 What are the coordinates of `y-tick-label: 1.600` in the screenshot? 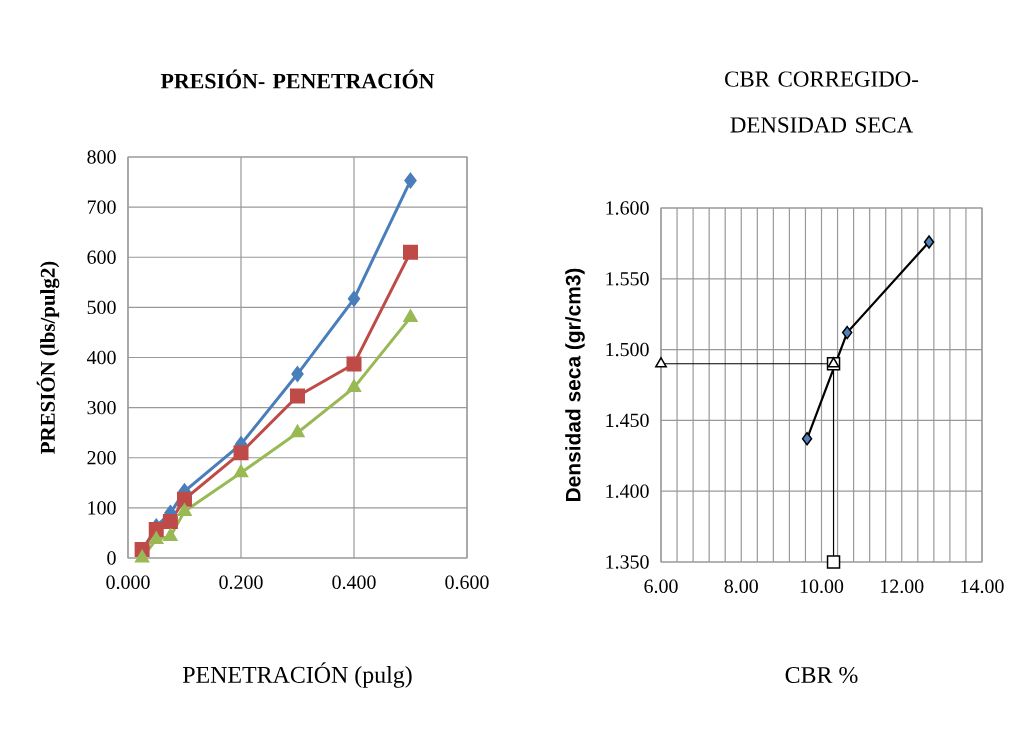 It's located at (627, 208).